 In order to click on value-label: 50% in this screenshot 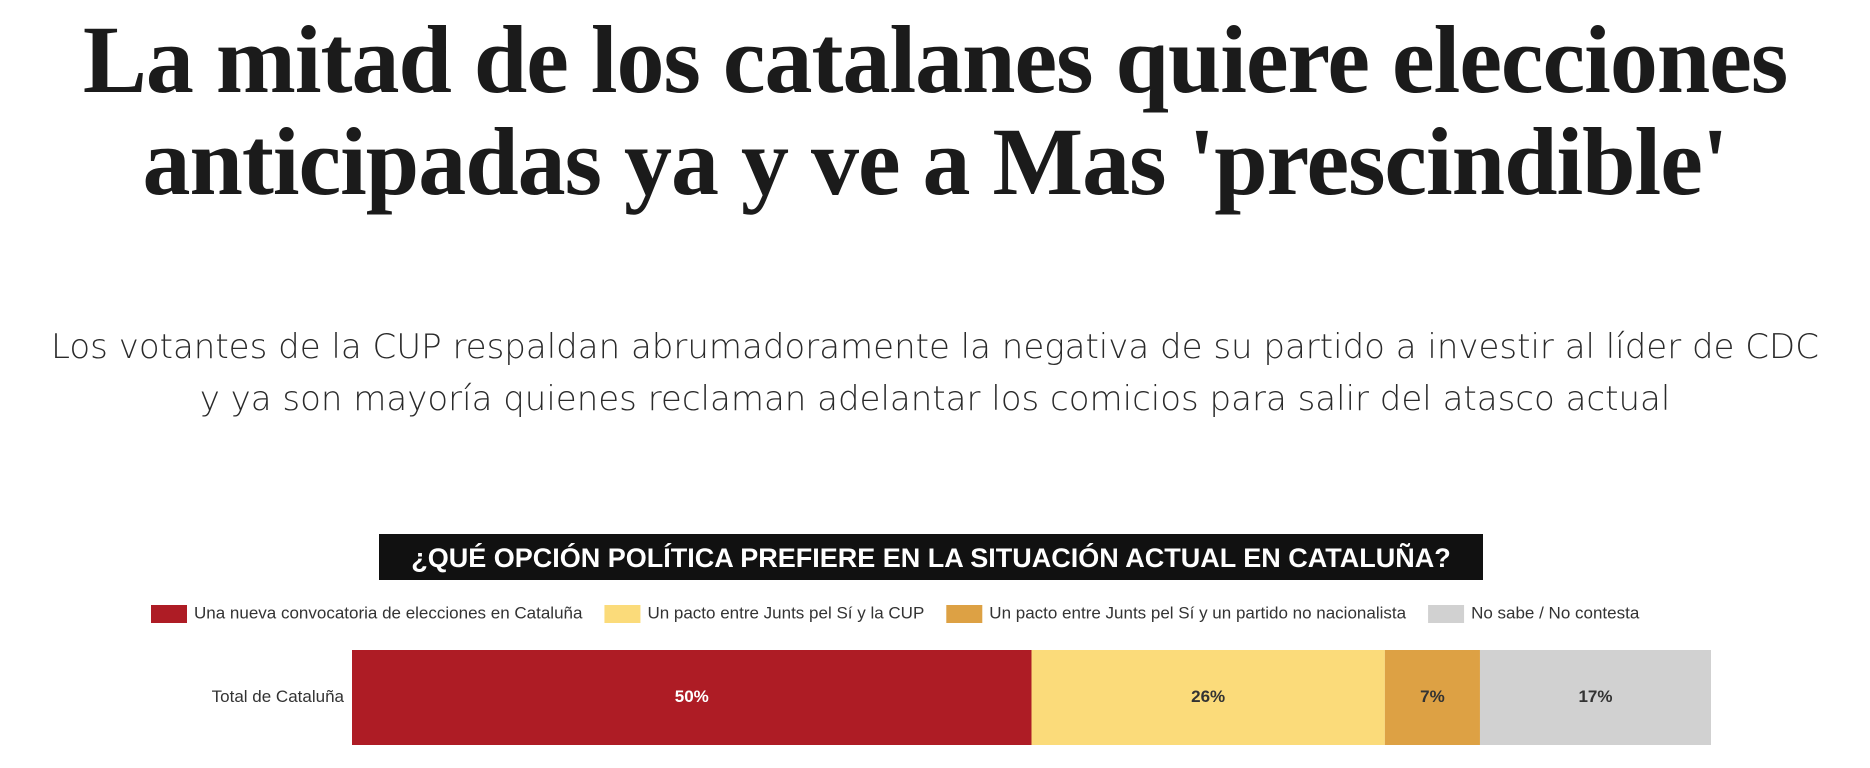, I will do `click(692, 696)`.